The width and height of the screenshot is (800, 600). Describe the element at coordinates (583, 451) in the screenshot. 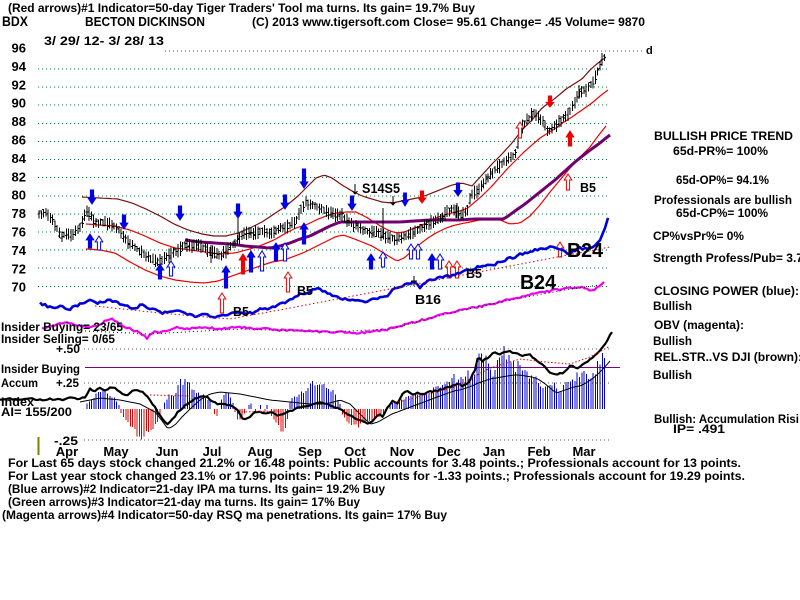

I see `svg-text: Mar` at that location.